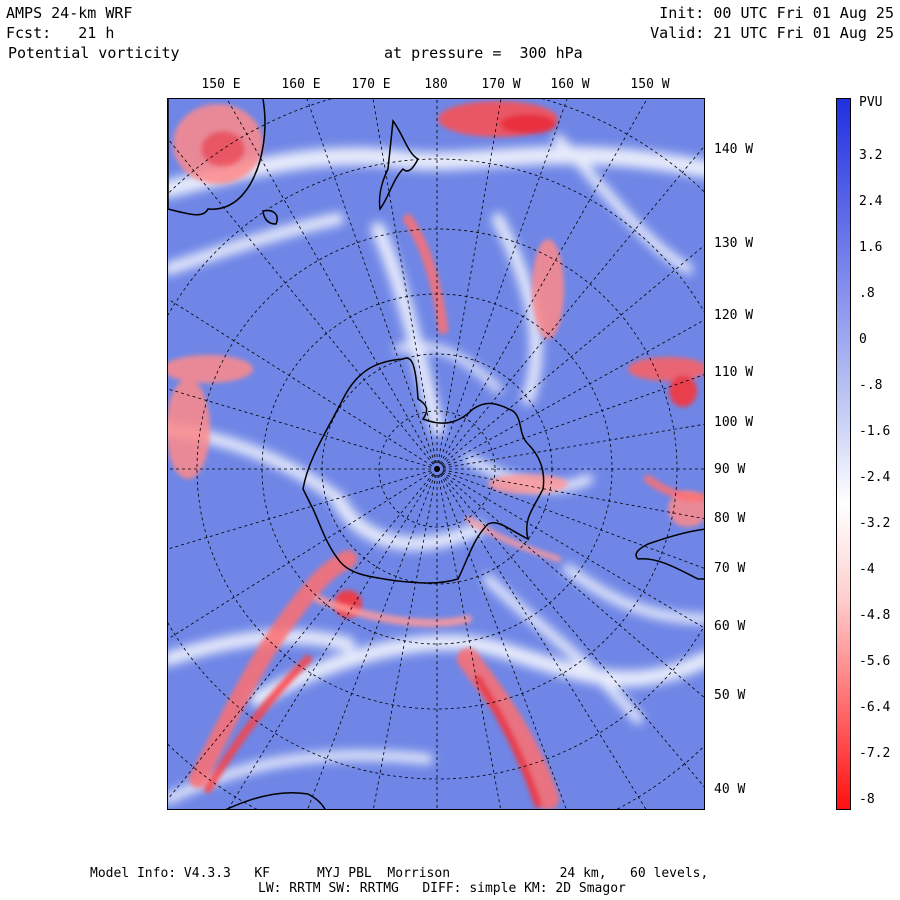 This screenshot has height=900, width=900. What do you see at coordinates (221, 84) in the screenshot?
I see `lon-label: 150 E` at bounding box center [221, 84].